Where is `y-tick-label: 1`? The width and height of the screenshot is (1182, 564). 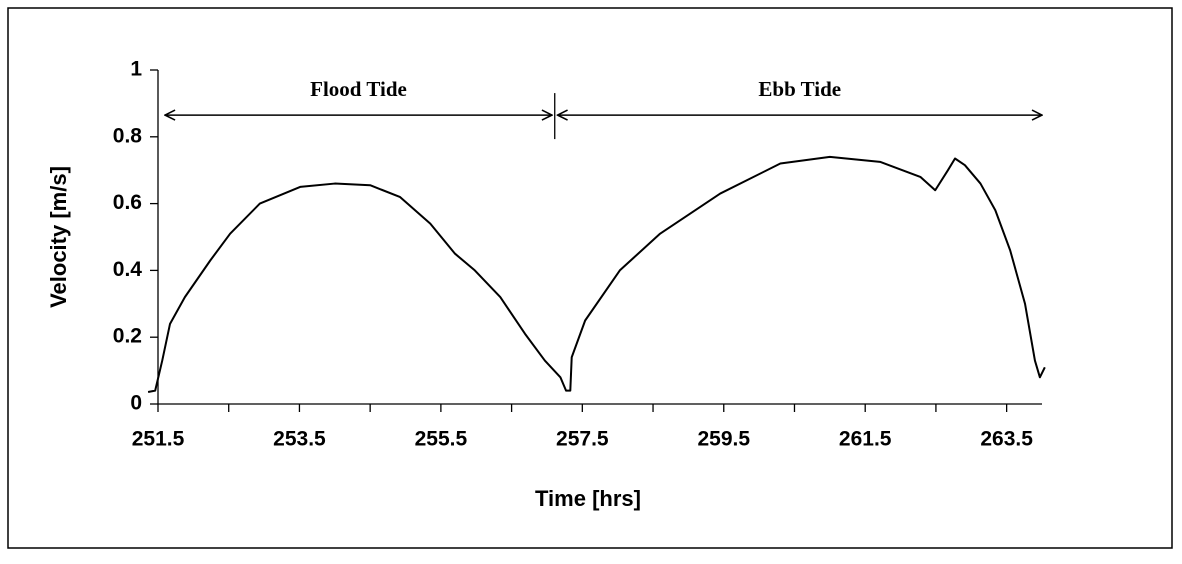 y-tick-label: 1 is located at coordinates (136, 69).